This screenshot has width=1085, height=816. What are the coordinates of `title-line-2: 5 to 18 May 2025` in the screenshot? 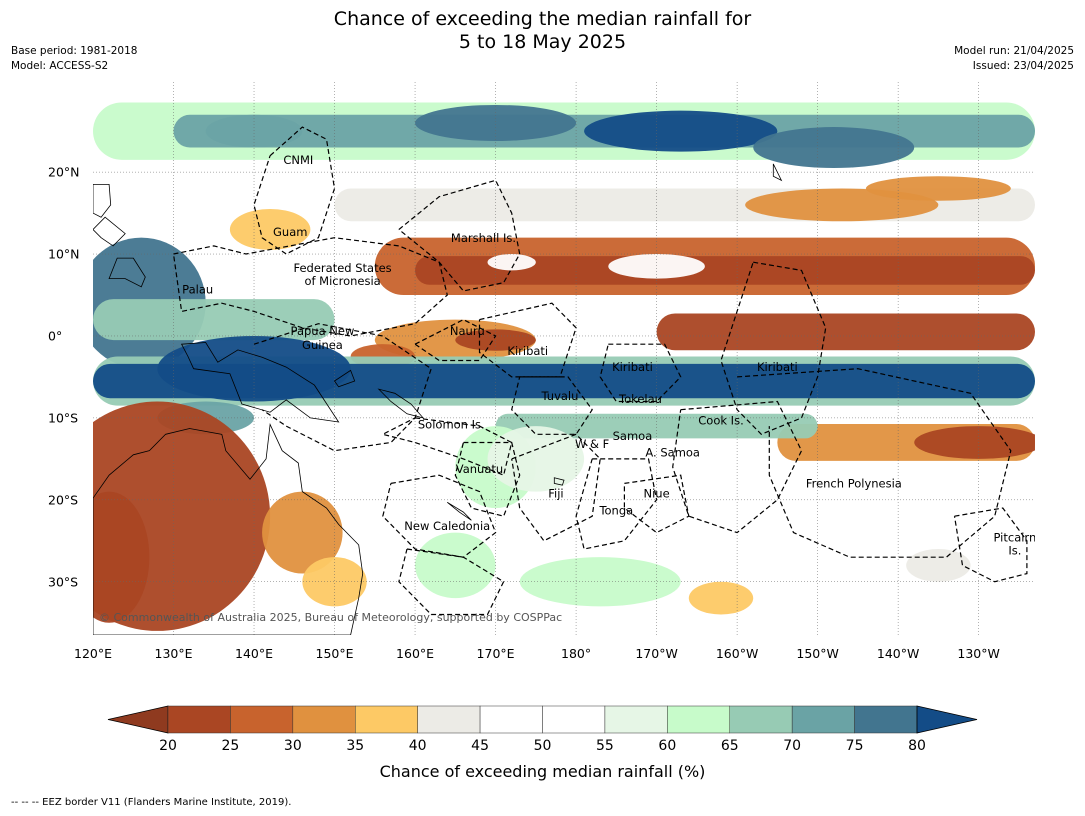 It's located at (542, 42).